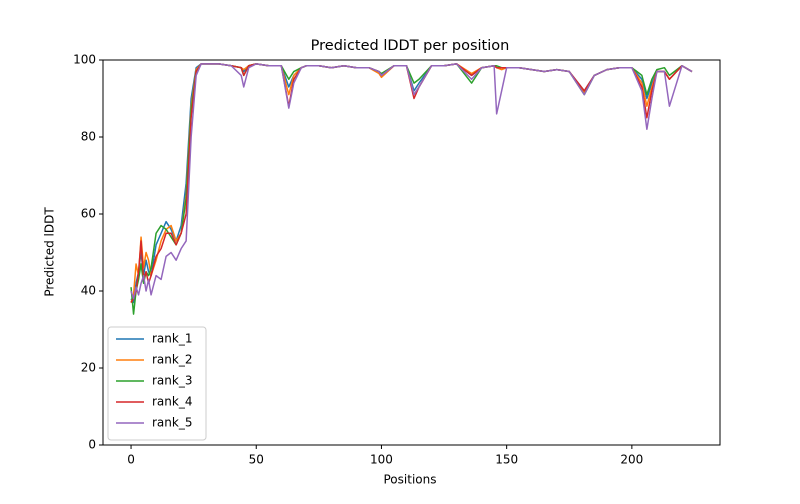 The height and width of the screenshot is (504, 800). Describe the element at coordinates (172, 381) in the screenshot. I see `legend-label: rank_3` at that location.